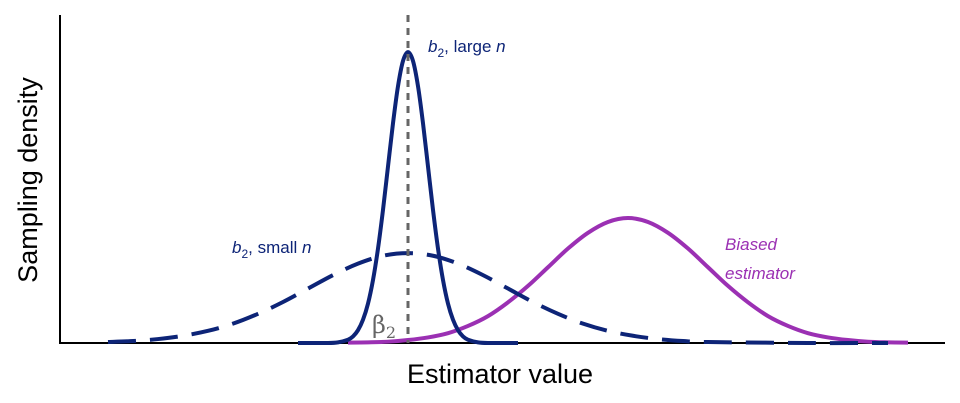 The height and width of the screenshot is (403, 960). Describe the element at coordinates (500, 374) in the screenshot. I see `x-axis-label: Estimator value` at that location.